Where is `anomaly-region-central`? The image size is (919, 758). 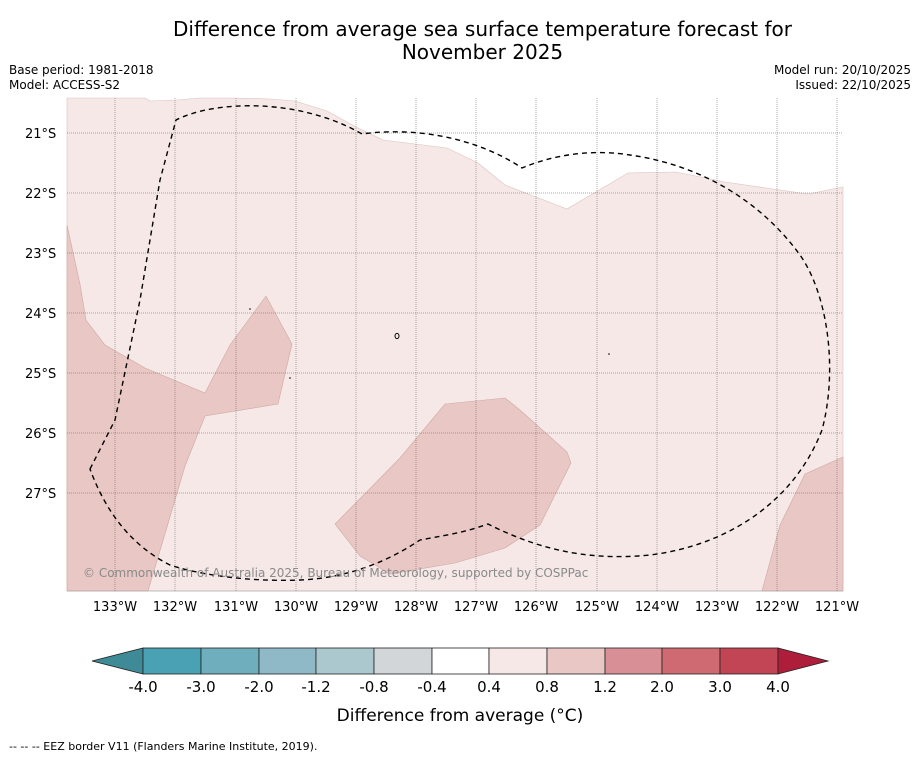 anomaly-region-central is located at coordinates (453, 486).